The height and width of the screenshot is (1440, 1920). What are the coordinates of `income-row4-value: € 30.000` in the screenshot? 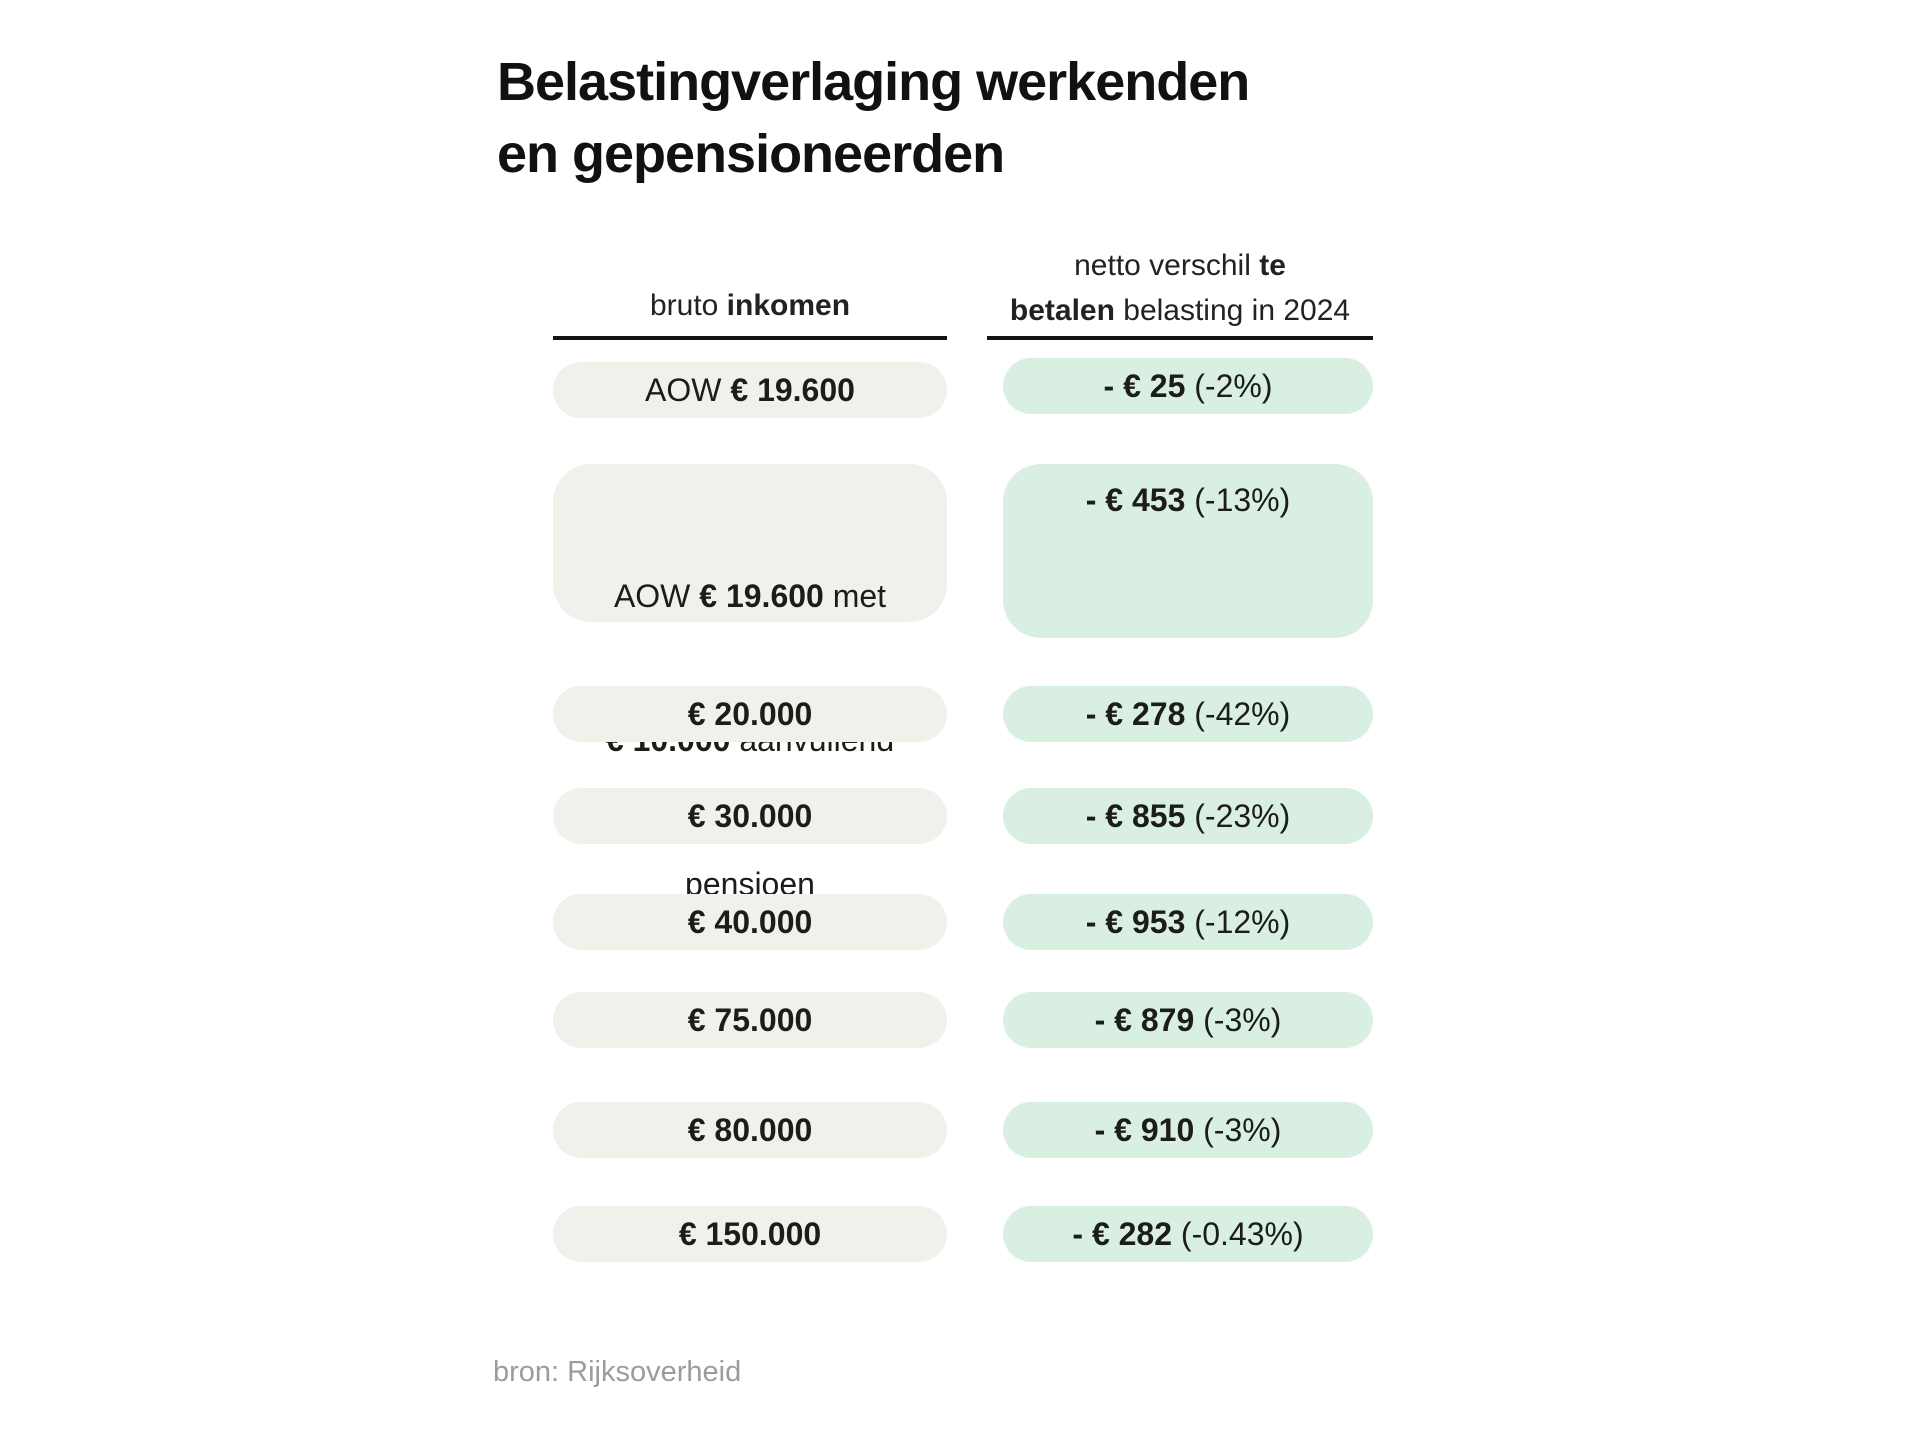 It's located at (750, 815).